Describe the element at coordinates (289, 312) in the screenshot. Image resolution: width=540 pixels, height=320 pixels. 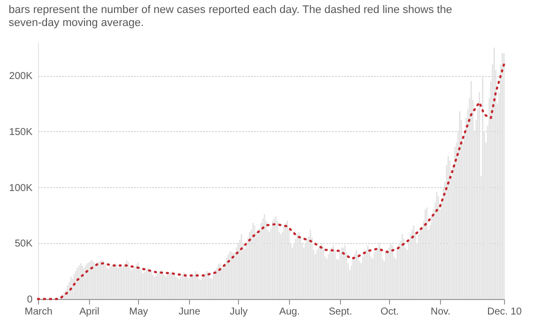
I see `x-tick-label: Aug.` at that location.